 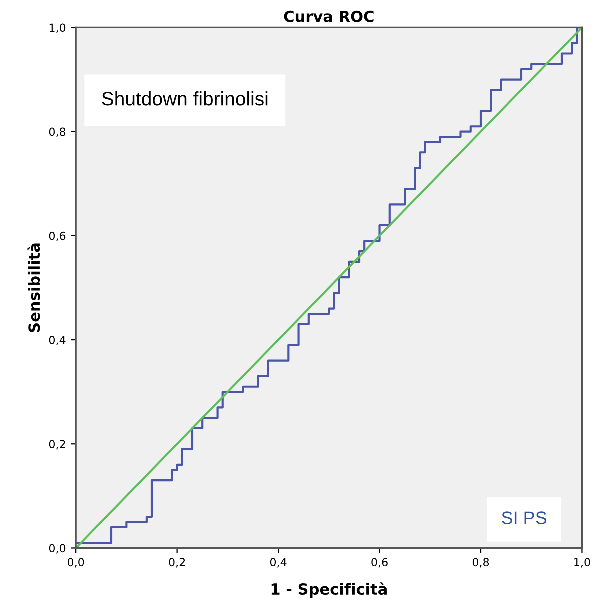 I want to click on chart-title: Curva ROC, so click(x=329, y=16).